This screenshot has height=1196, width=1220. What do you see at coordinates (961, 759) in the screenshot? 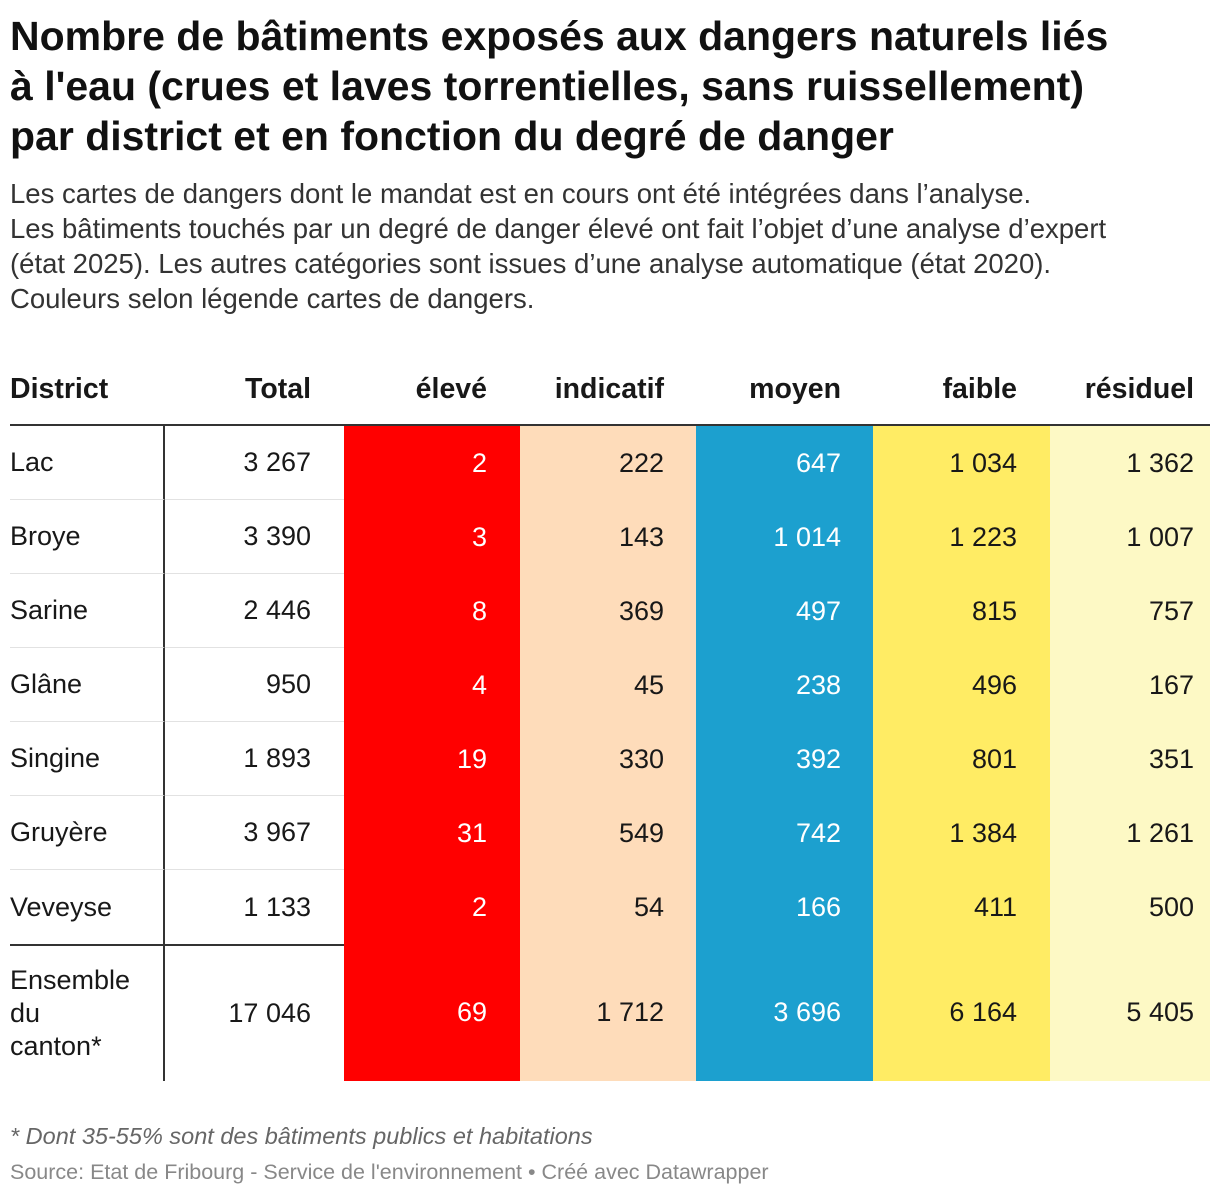
I see `cell-faible: 801` at bounding box center [961, 759].